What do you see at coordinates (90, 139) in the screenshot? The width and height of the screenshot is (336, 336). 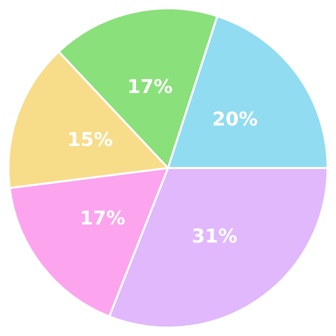 I see `data-label: 15%` at bounding box center [90, 139].